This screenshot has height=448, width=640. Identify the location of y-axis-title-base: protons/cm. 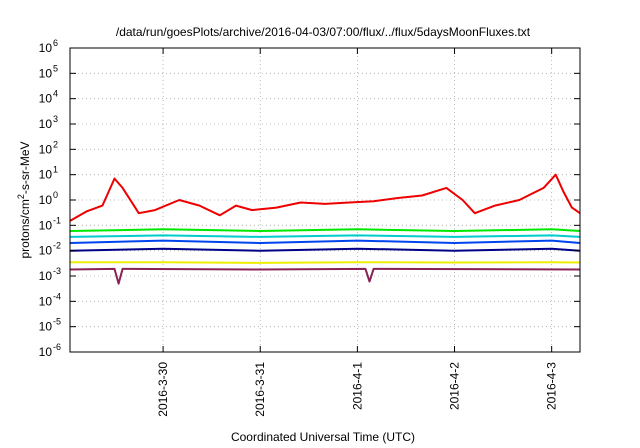
(25, 228).